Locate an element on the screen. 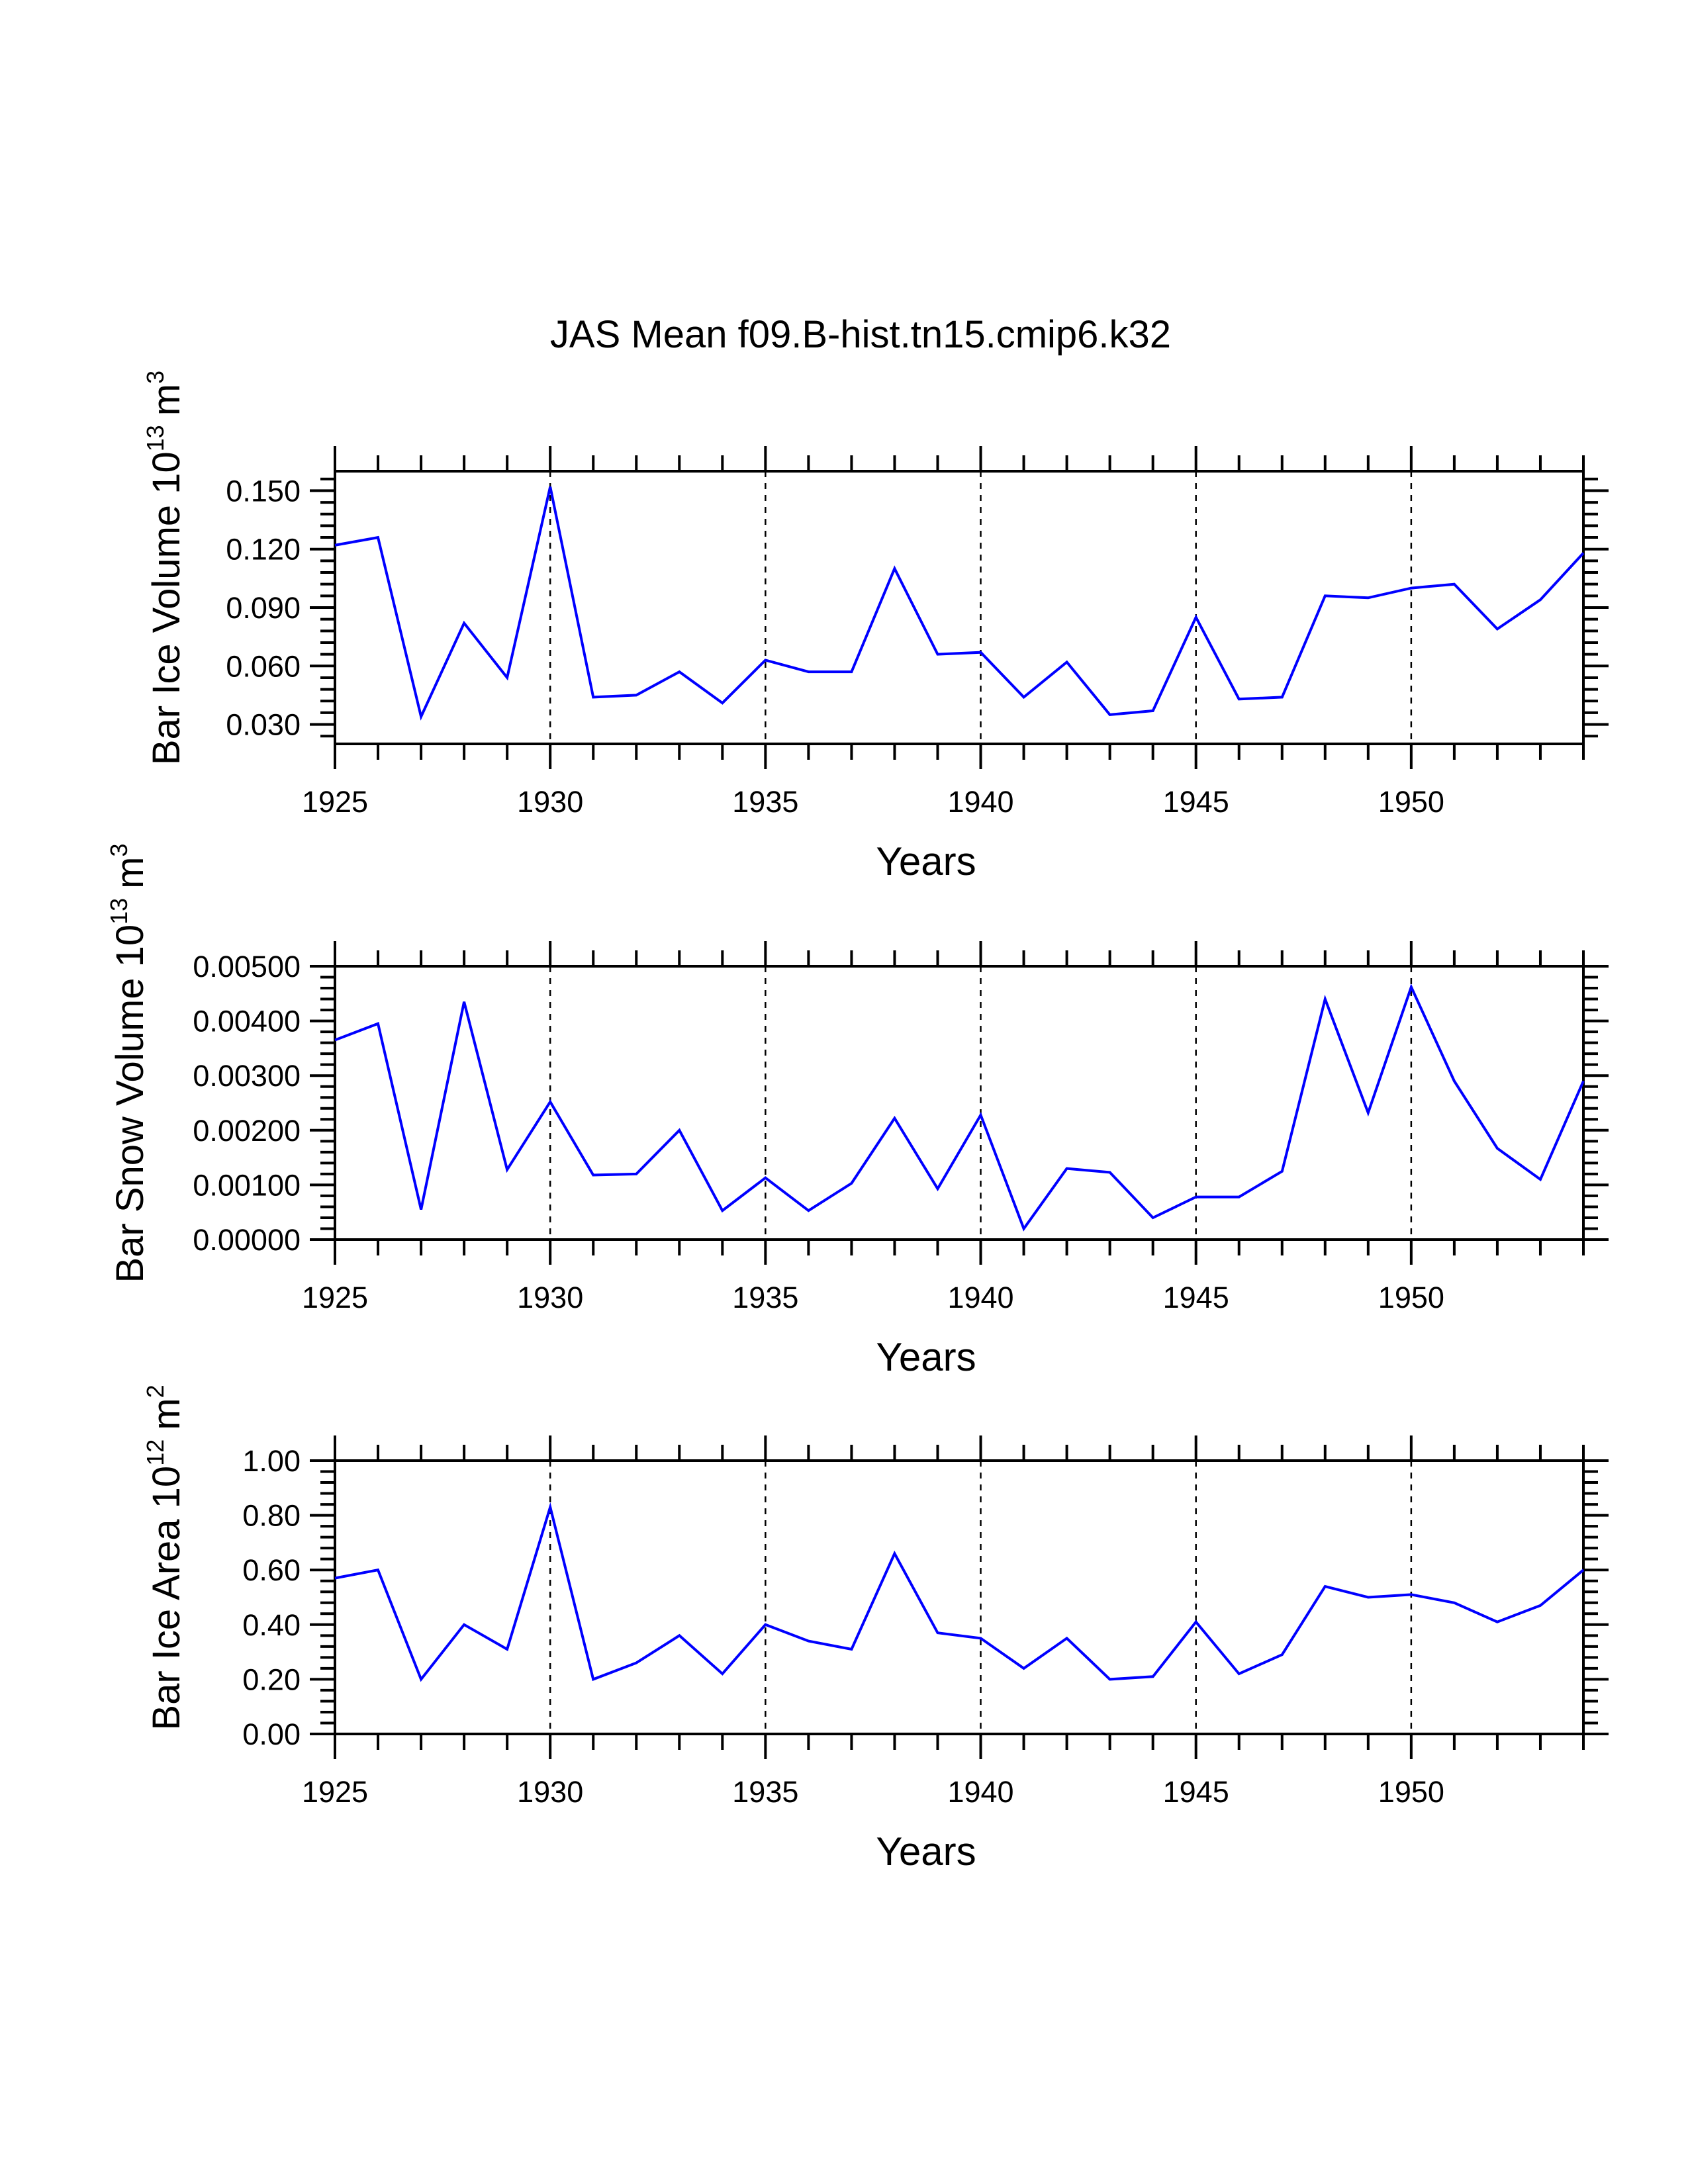 Image resolution: width=1688 pixels, height=2184 pixels. y-axis-label: Bar Ice Volume 1013 m3 is located at coordinates (165, 568).